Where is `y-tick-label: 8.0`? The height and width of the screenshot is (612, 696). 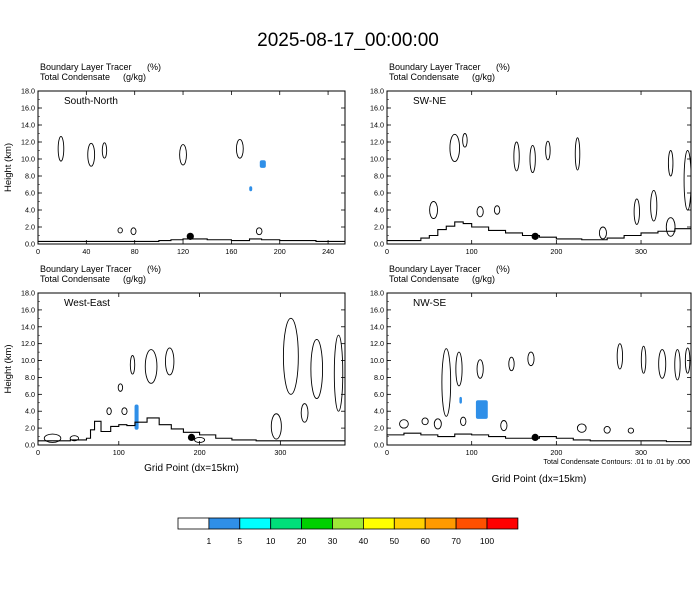 y-tick-label: 8.0 is located at coordinates (379, 377).